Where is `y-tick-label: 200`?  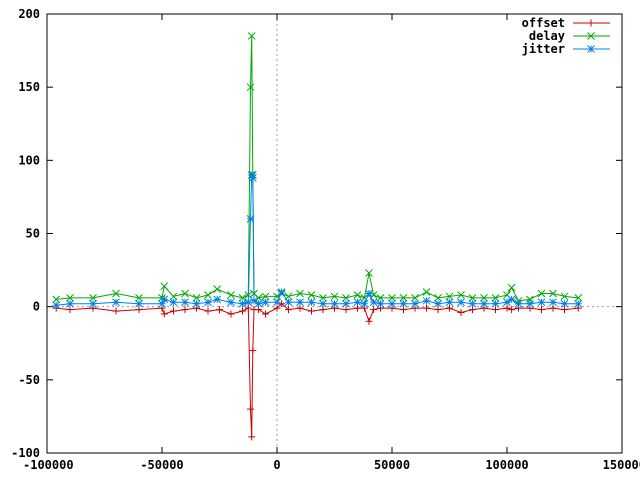
y-tick-label: 200 is located at coordinates (29, 14).